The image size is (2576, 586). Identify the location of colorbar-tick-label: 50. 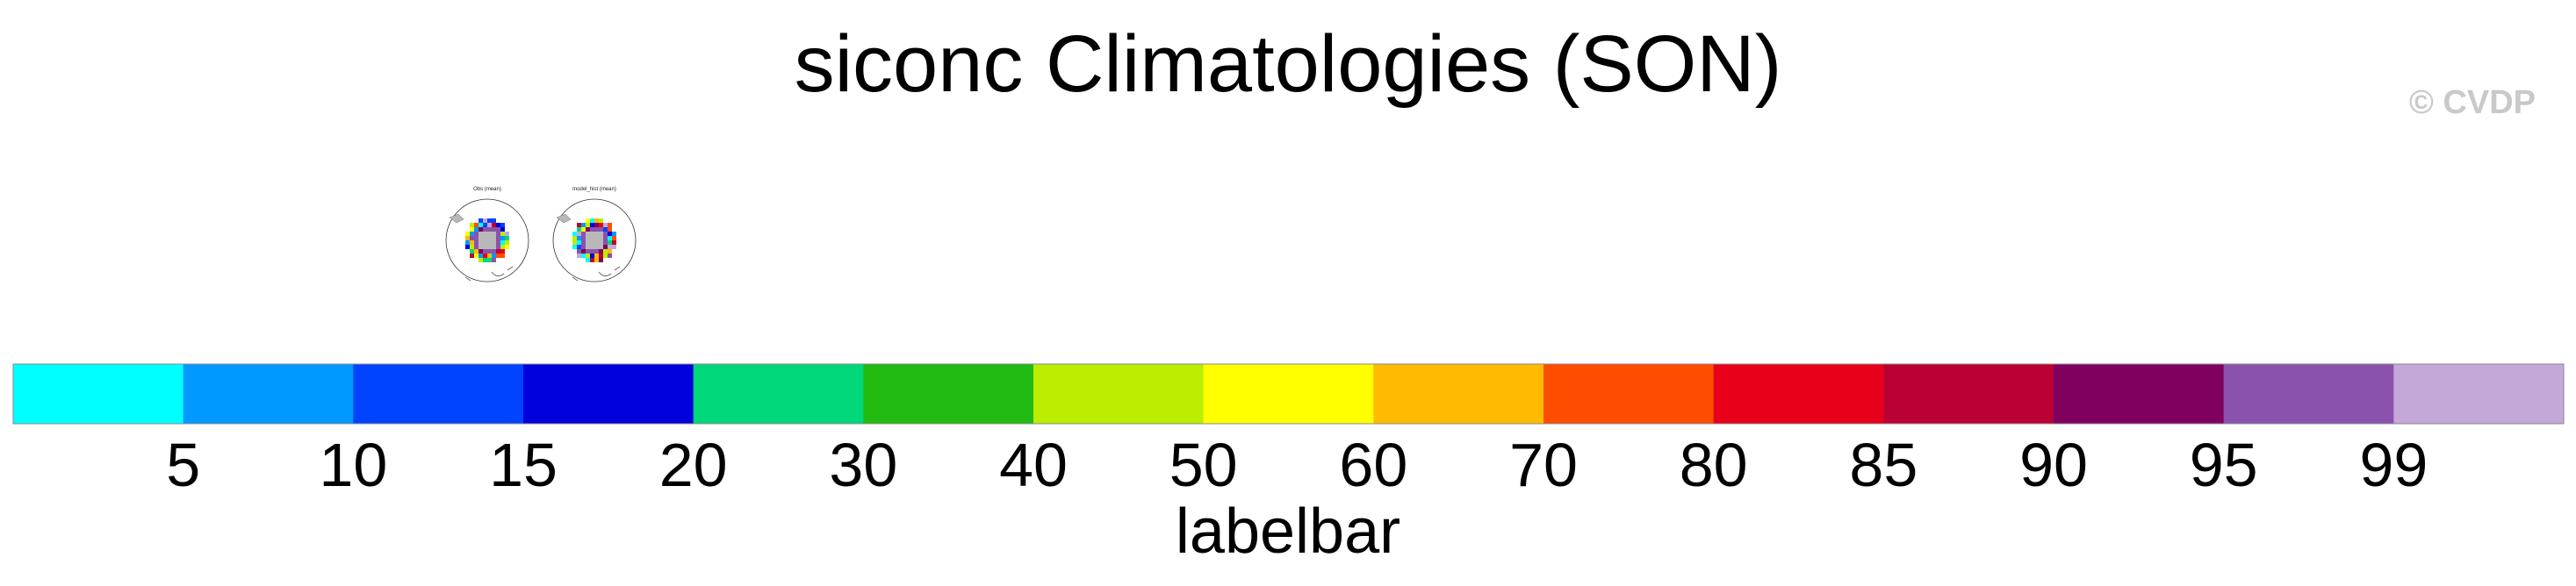
(1203, 465).